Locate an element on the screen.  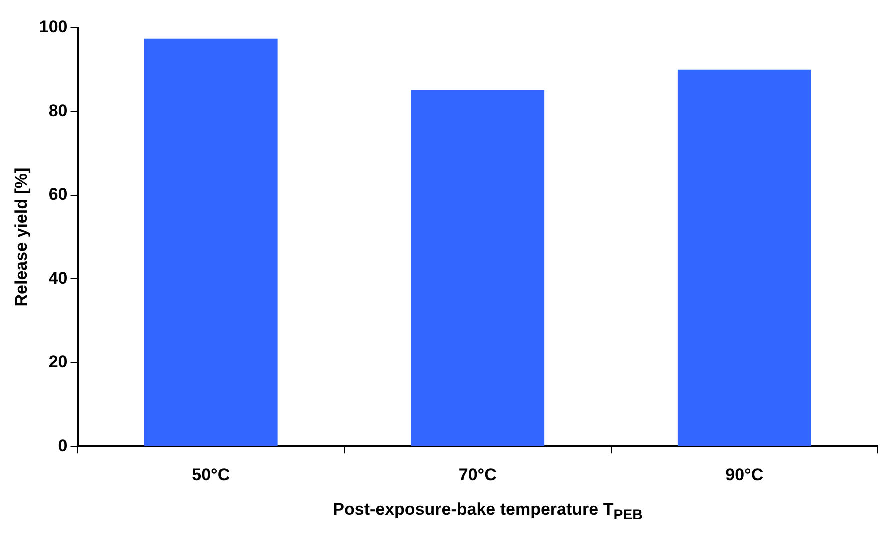
x-tick-label: 70°C is located at coordinates (477, 474).